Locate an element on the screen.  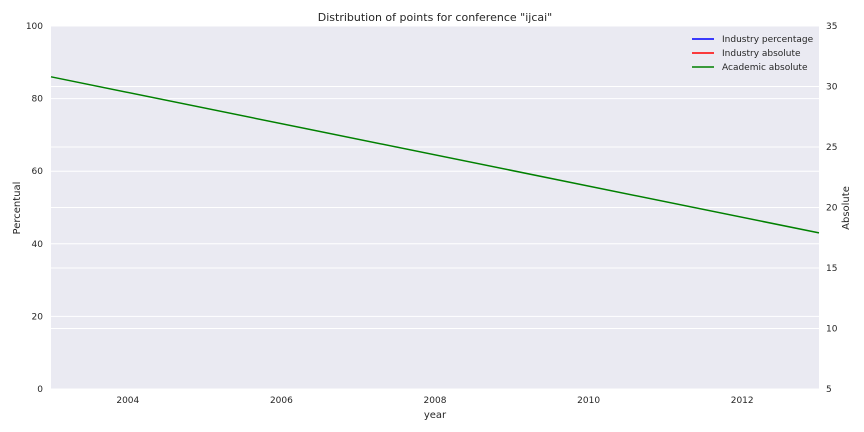
x-axis-label: year is located at coordinates (435, 415).